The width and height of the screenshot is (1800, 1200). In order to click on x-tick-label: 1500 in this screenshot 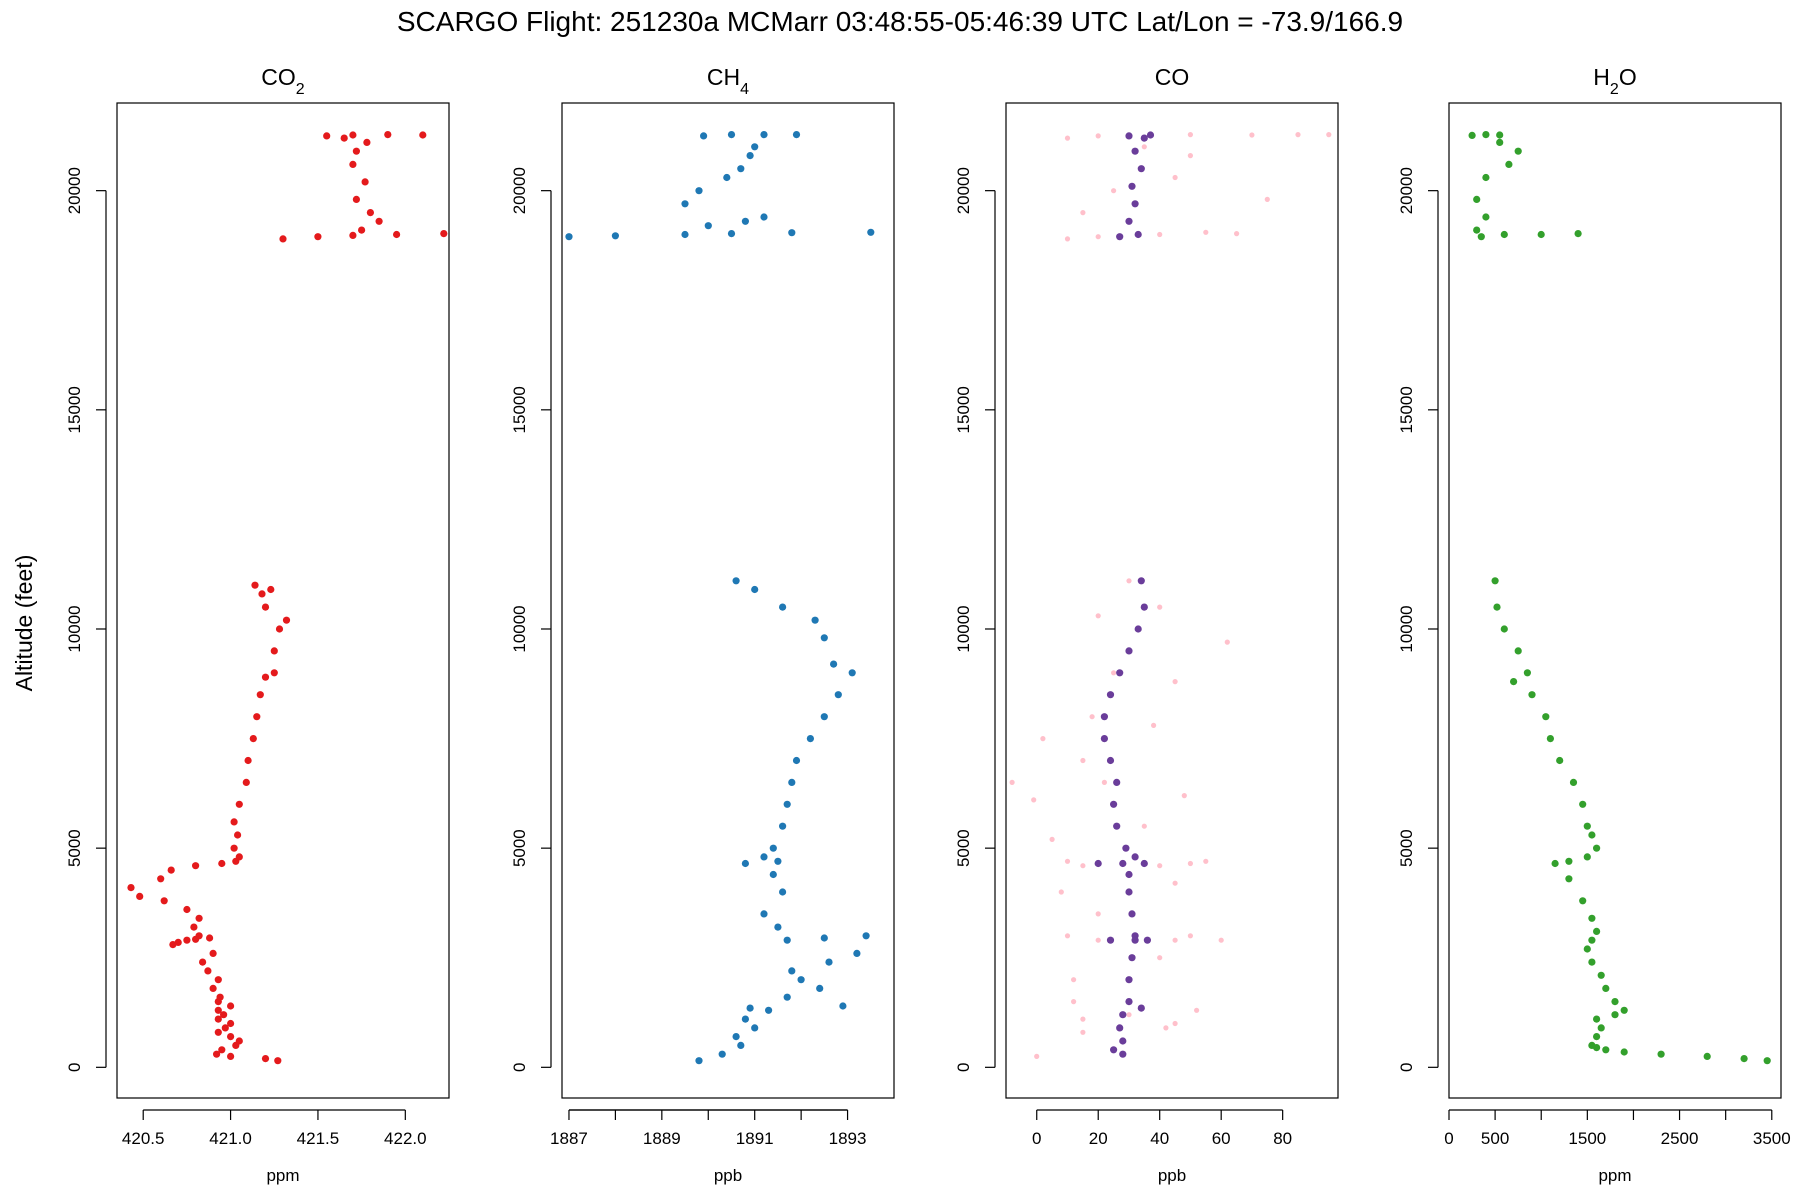, I will do `click(1587, 1138)`.